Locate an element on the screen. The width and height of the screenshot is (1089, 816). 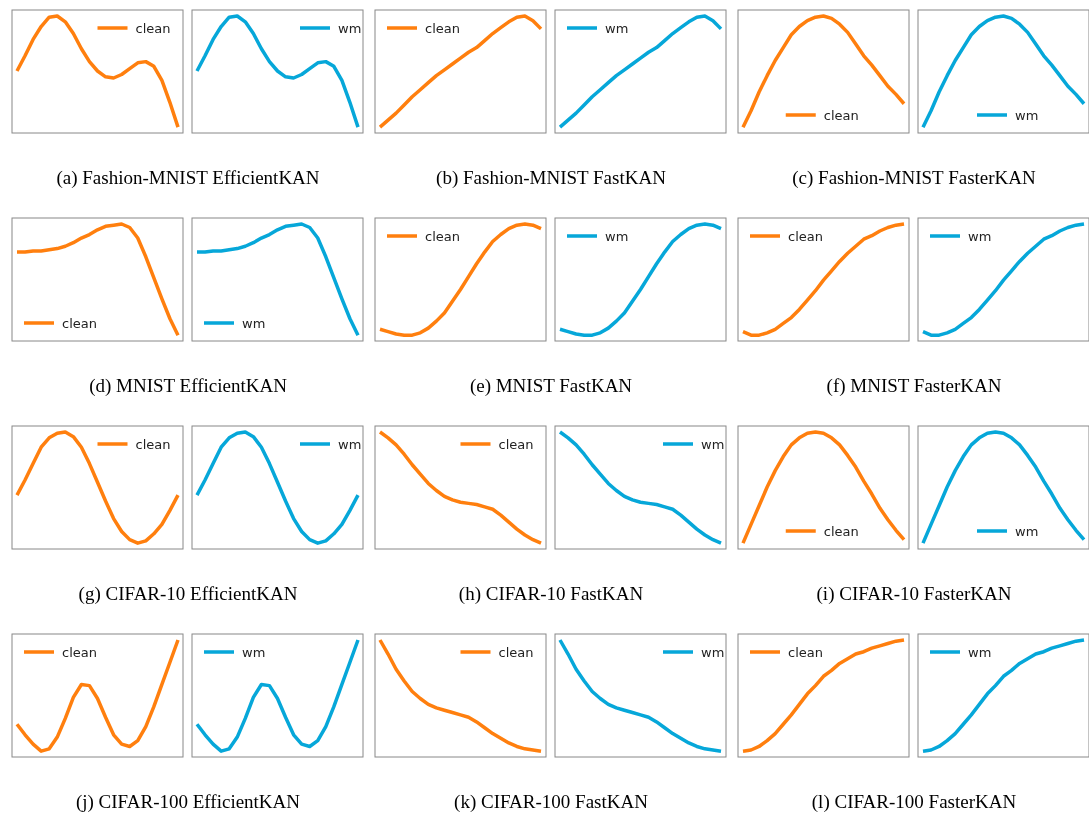
text: (a) Fashion-MNIST EfficientKAN is located at coordinates (187, 178).